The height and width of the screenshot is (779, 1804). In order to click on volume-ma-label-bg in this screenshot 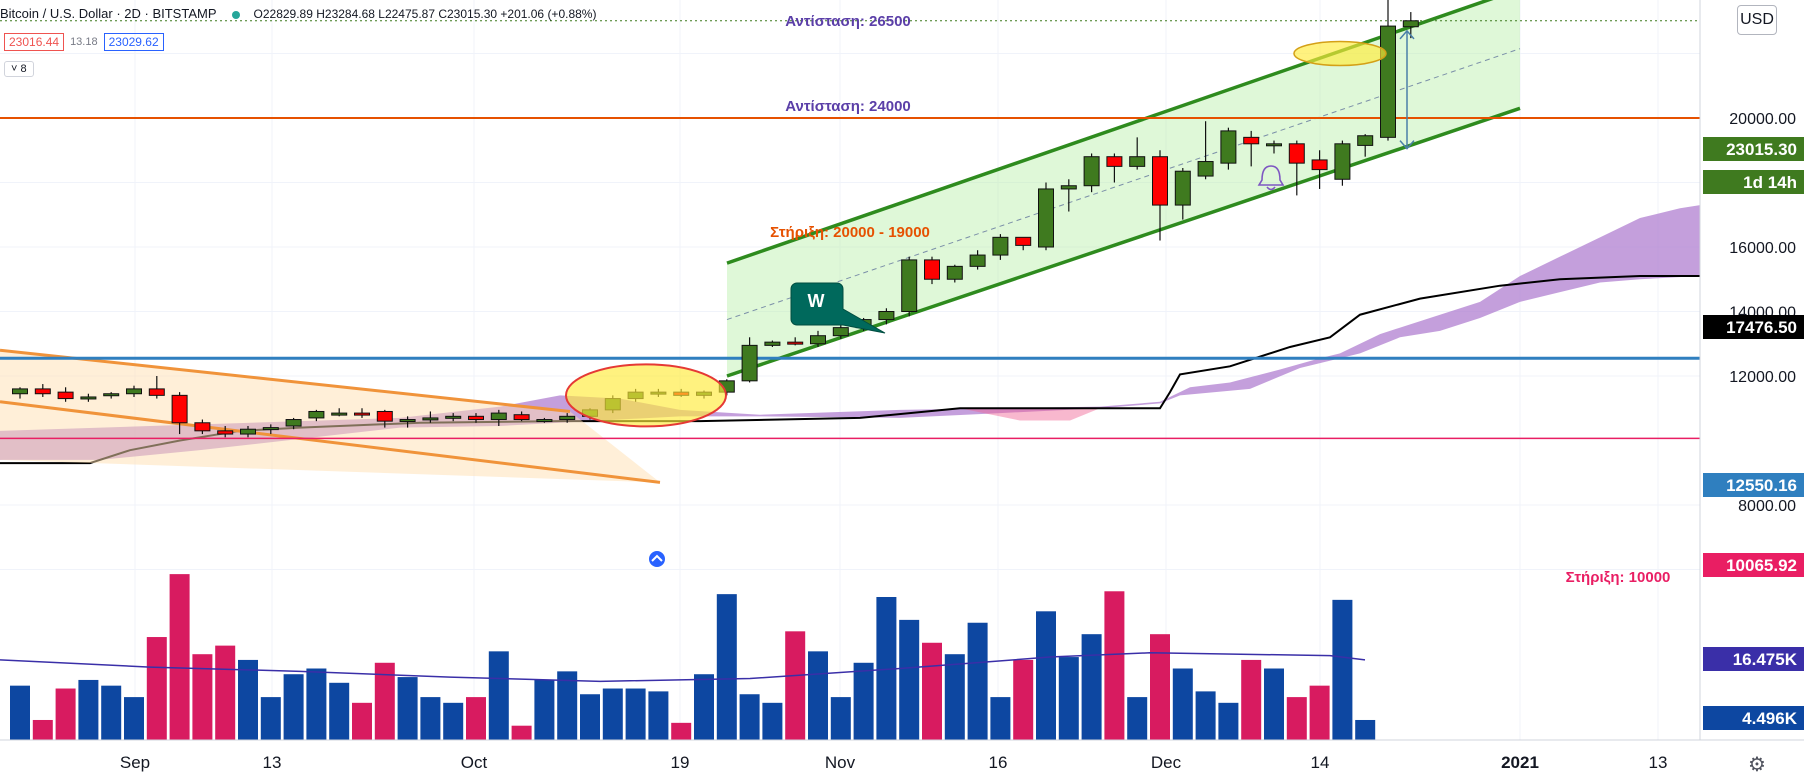, I will do `click(1753, 659)`.